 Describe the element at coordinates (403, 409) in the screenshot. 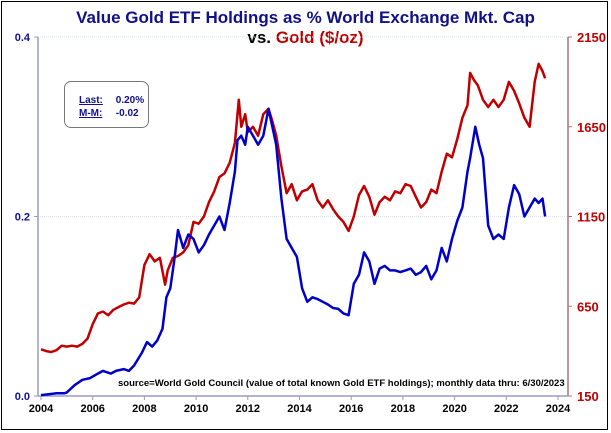

I see `x-tick-label: 2018` at that location.